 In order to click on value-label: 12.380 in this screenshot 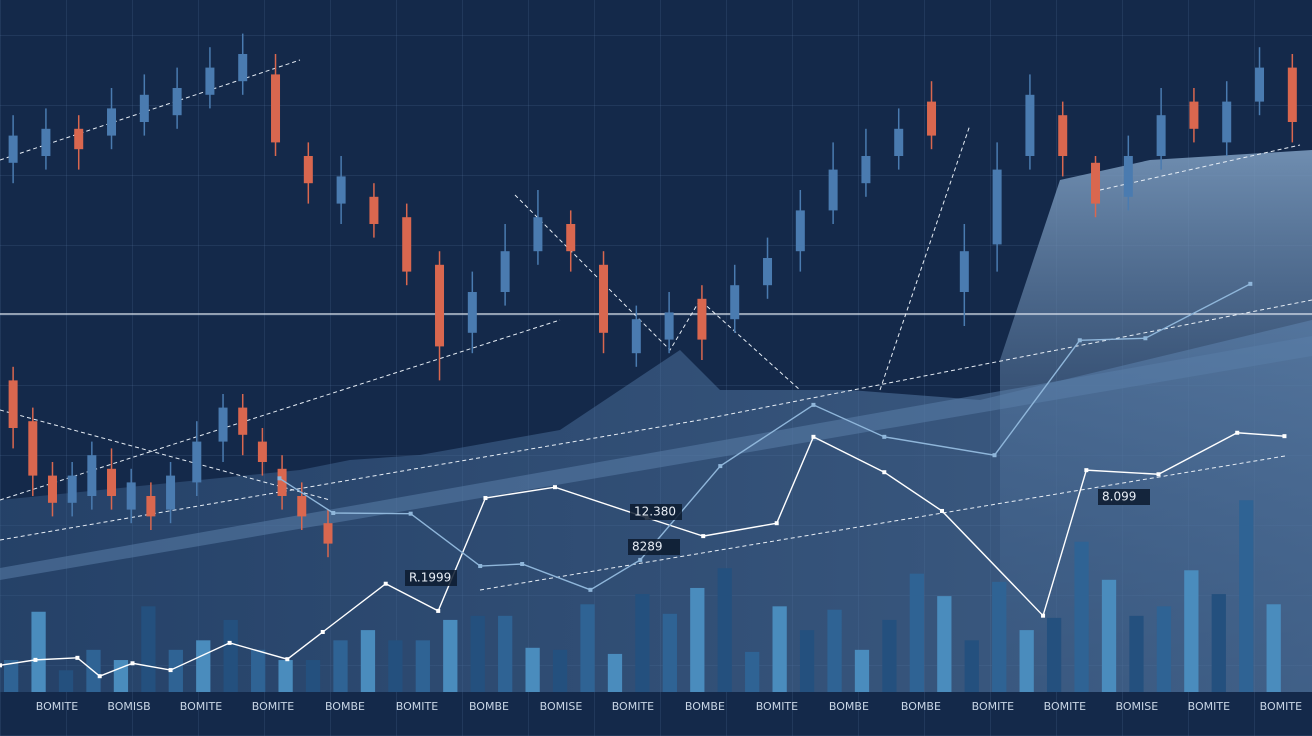, I will do `click(655, 512)`.